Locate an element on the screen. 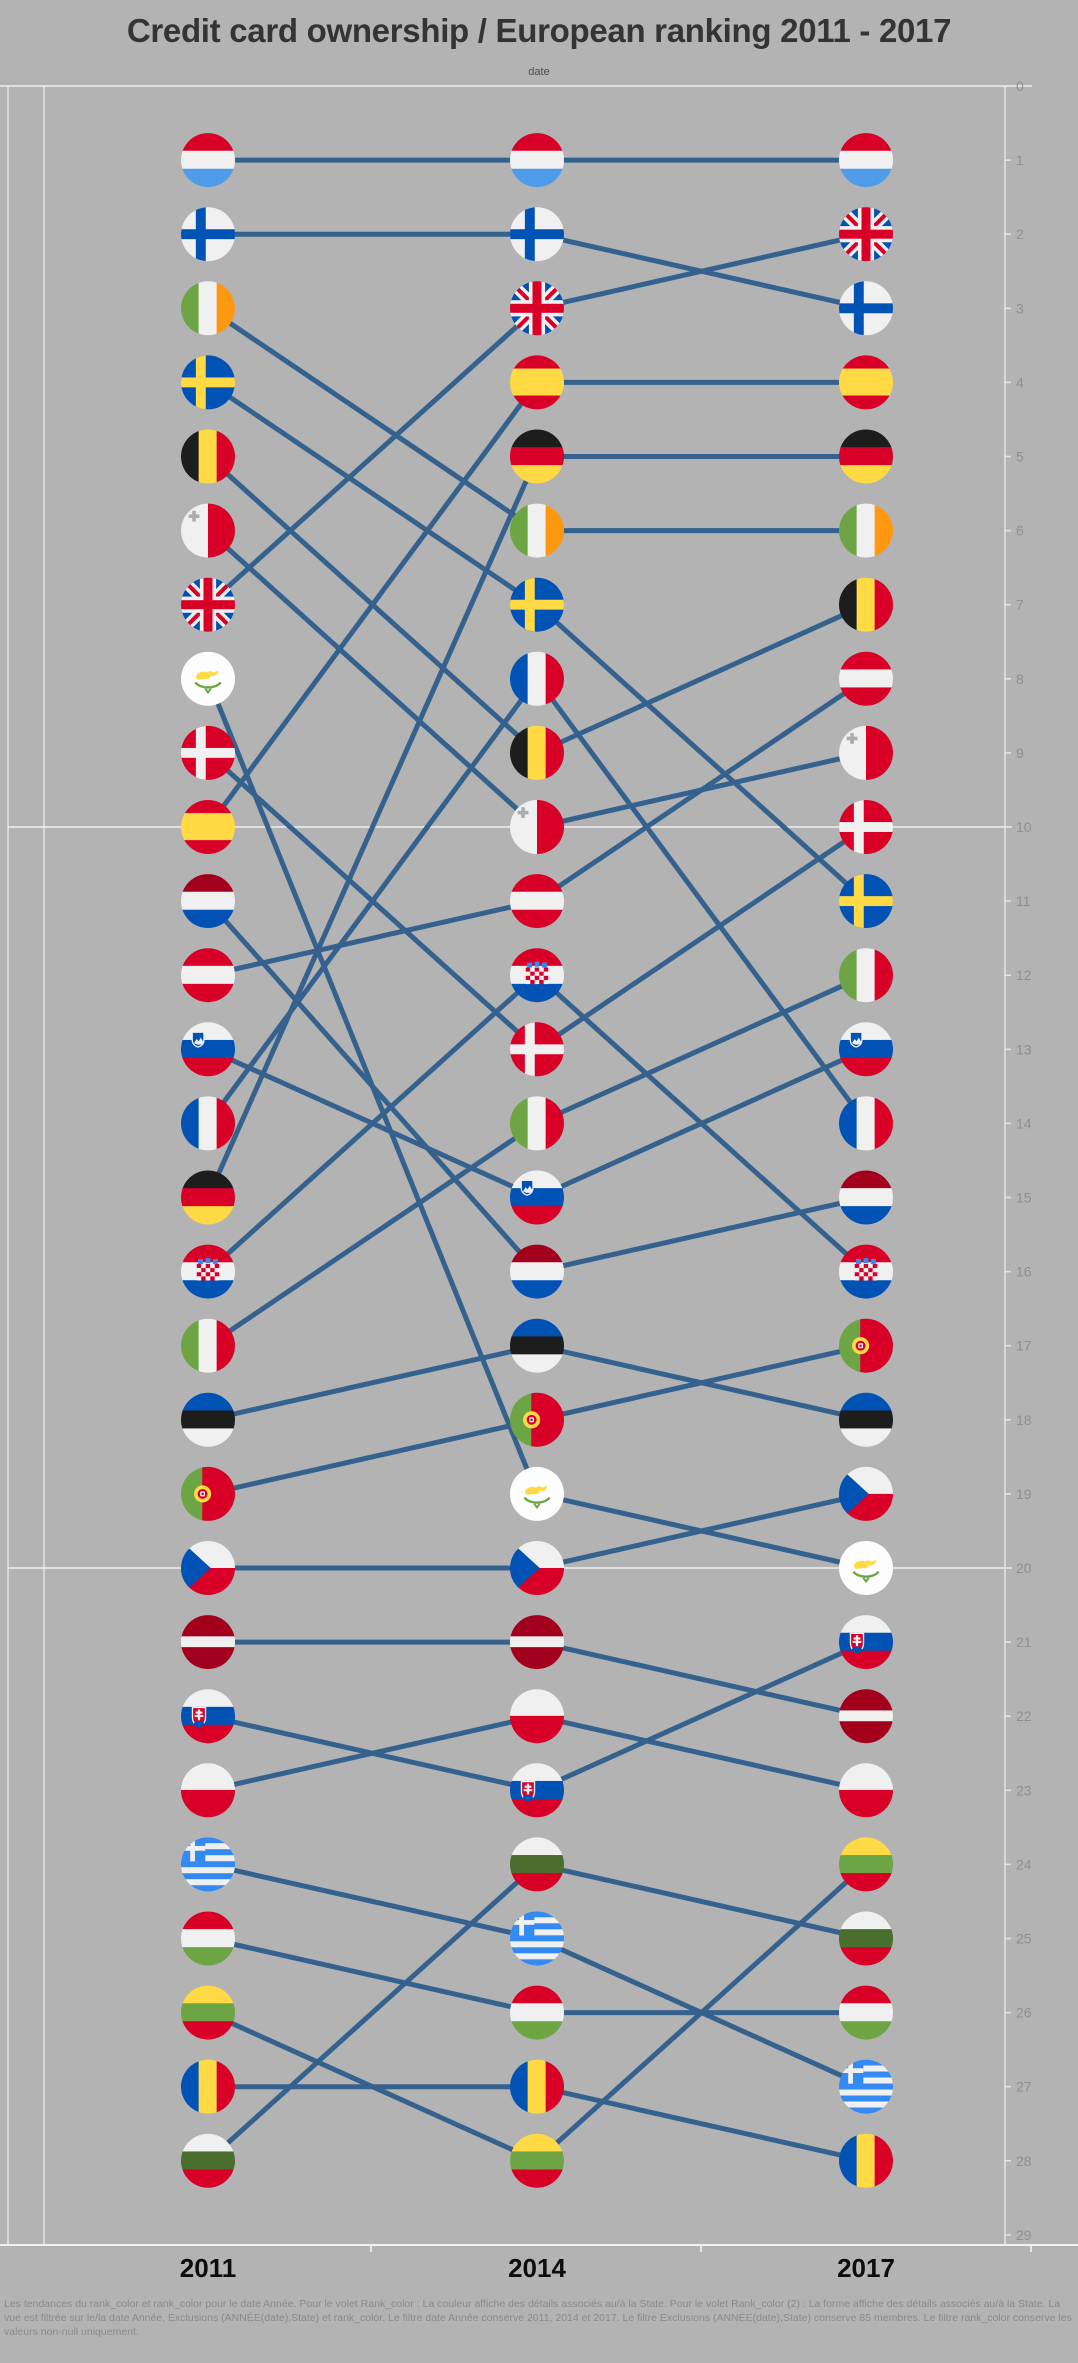  flag-mark-ro-2014 is located at coordinates (537, 2087).